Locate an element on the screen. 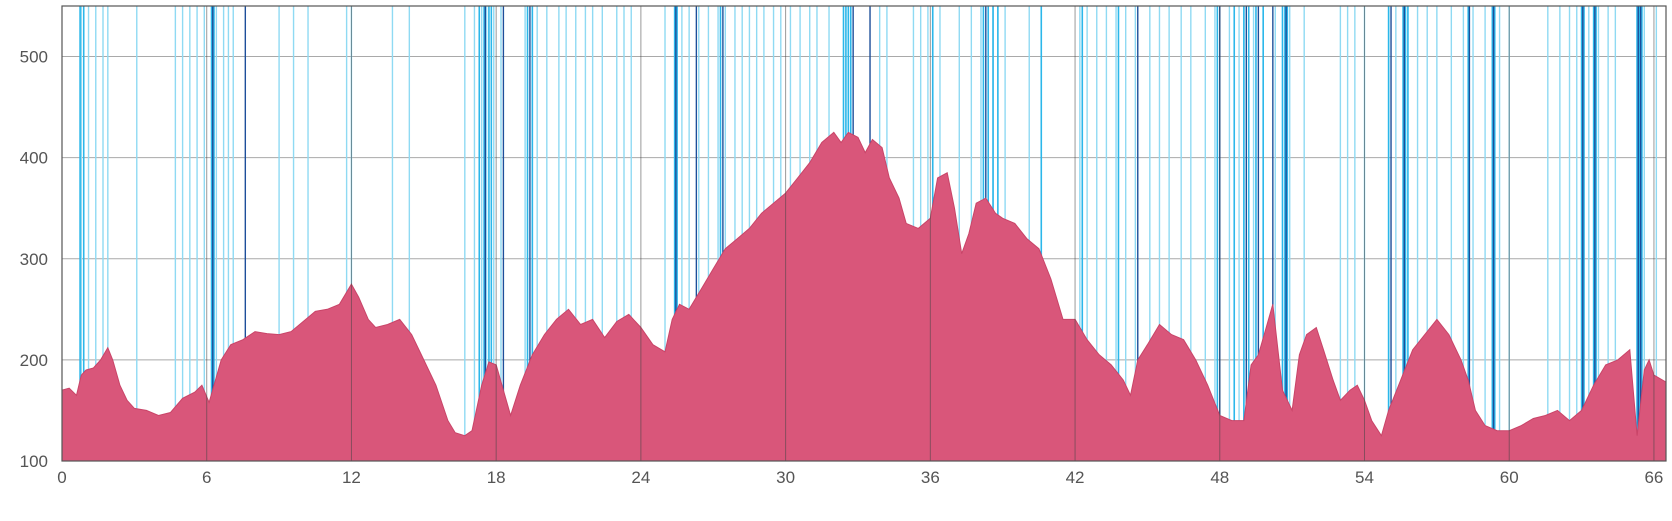  x-tick-label-0: 0 is located at coordinates (61, 477).